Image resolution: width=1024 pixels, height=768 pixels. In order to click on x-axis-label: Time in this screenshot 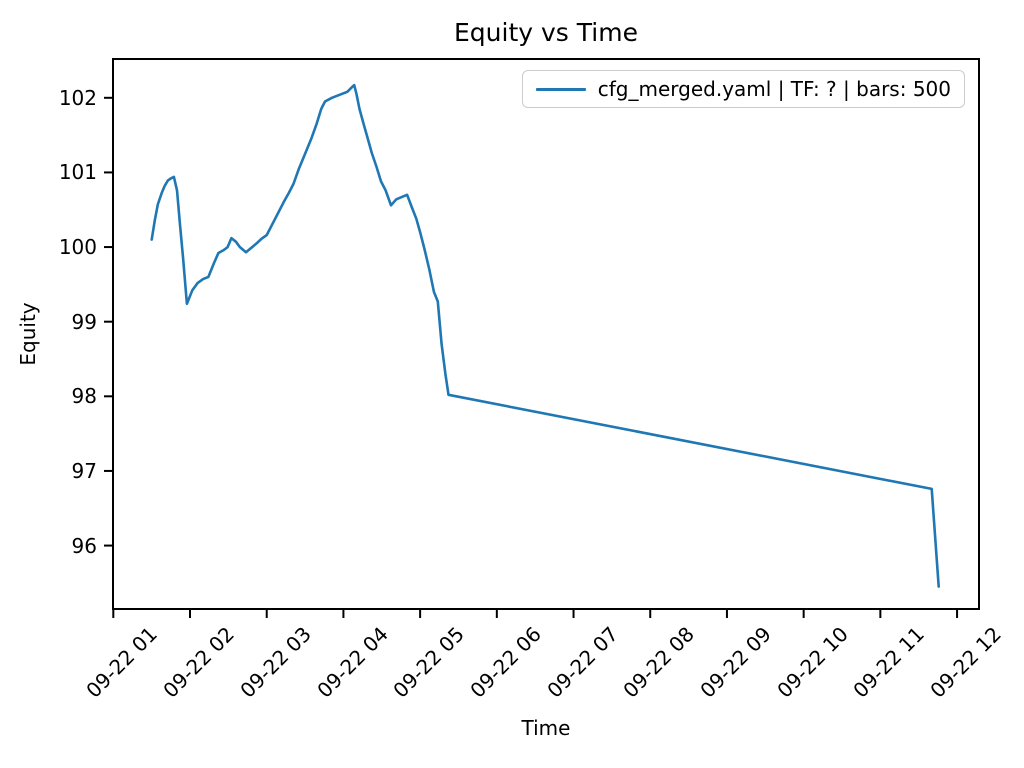, I will do `click(546, 728)`.